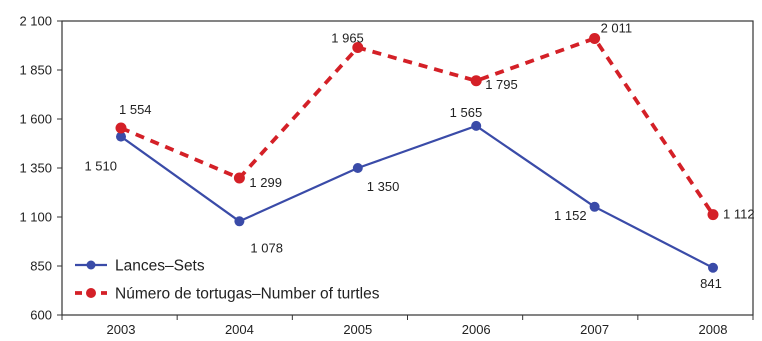 The image size is (762, 341). Describe the element at coordinates (100, 166) in the screenshot. I see `data-label-sets: 1 510` at that location.